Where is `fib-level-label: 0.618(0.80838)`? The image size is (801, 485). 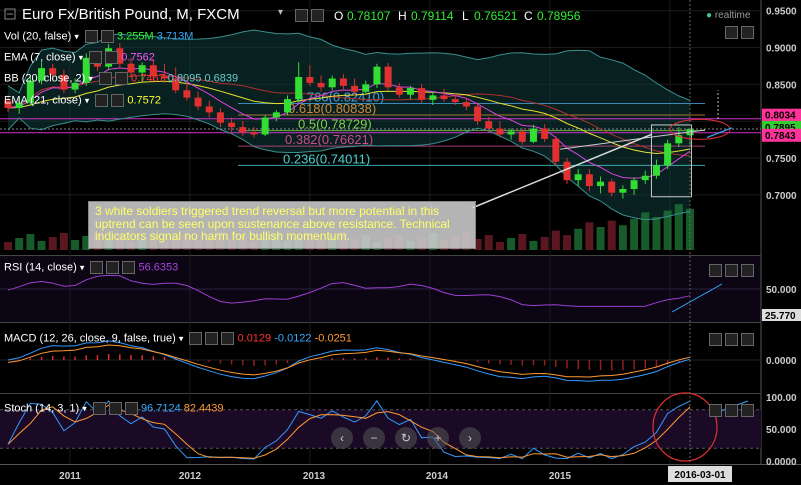 fib-level-label: 0.618(0.80838) is located at coordinates (332, 108).